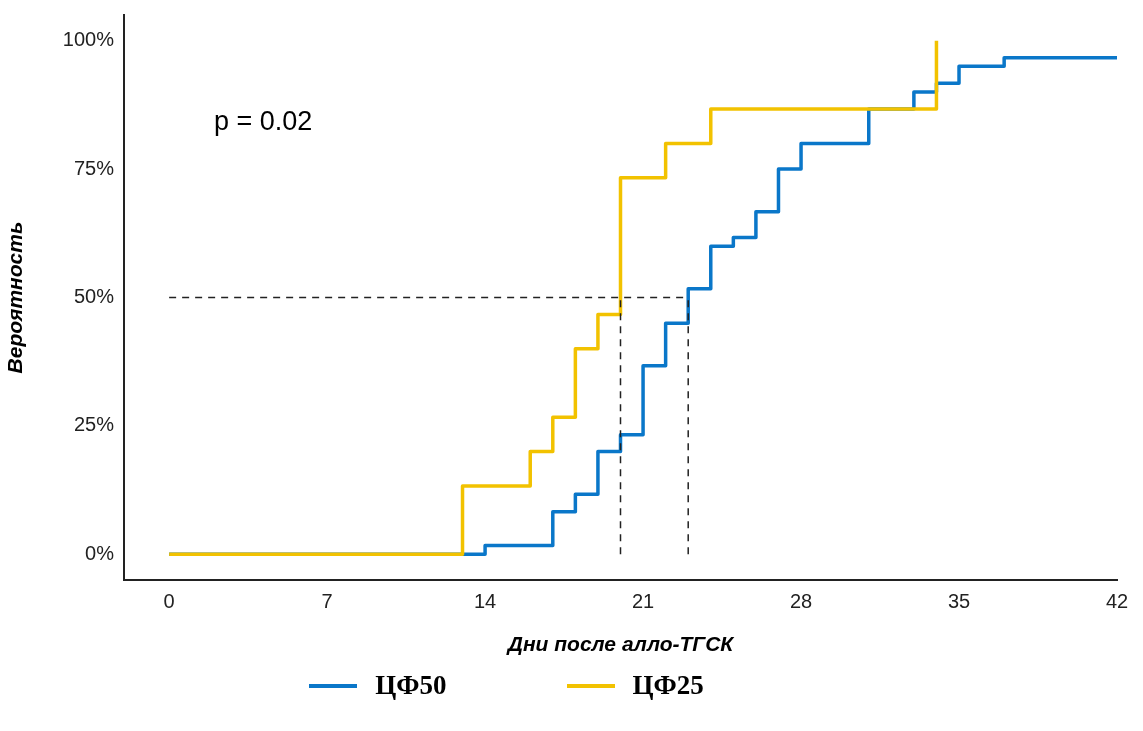  What do you see at coordinates (327, 600) in the screenshot?
I see `x-tick-label: 7` at bounding box center [327, 600].